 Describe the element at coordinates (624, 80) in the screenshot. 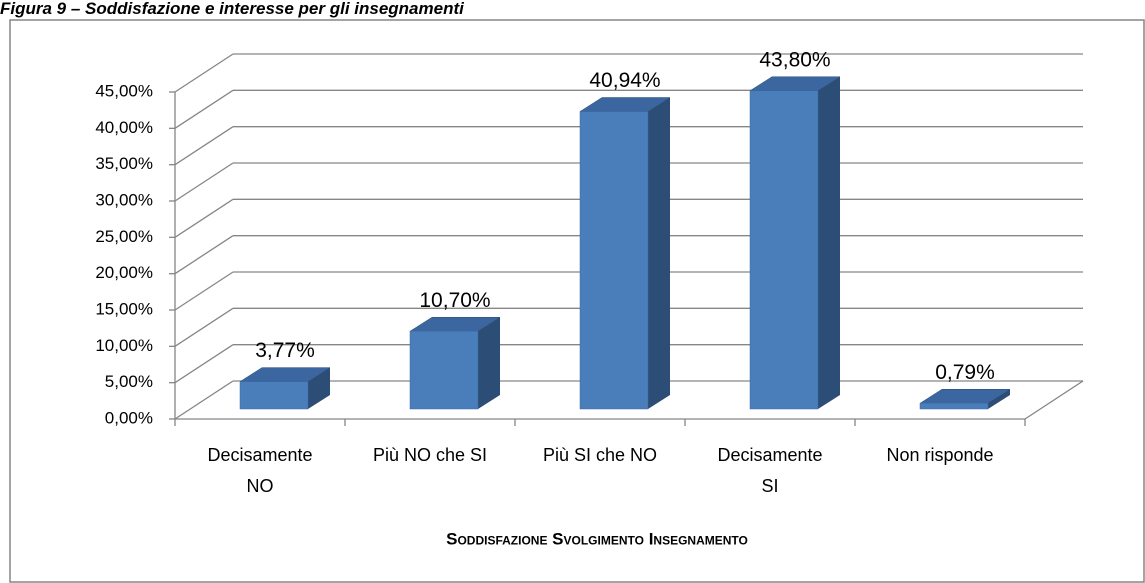

I see `data-label: 40,94%` at that location.